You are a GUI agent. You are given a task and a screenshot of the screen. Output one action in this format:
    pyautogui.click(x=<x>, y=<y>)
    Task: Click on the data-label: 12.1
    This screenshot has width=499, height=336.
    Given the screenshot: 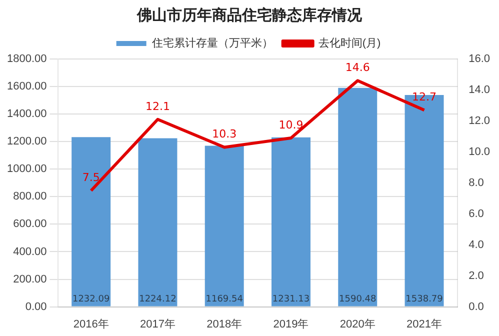 What is the action you would take?
    pyautogui.click(x=157, y=106)
    